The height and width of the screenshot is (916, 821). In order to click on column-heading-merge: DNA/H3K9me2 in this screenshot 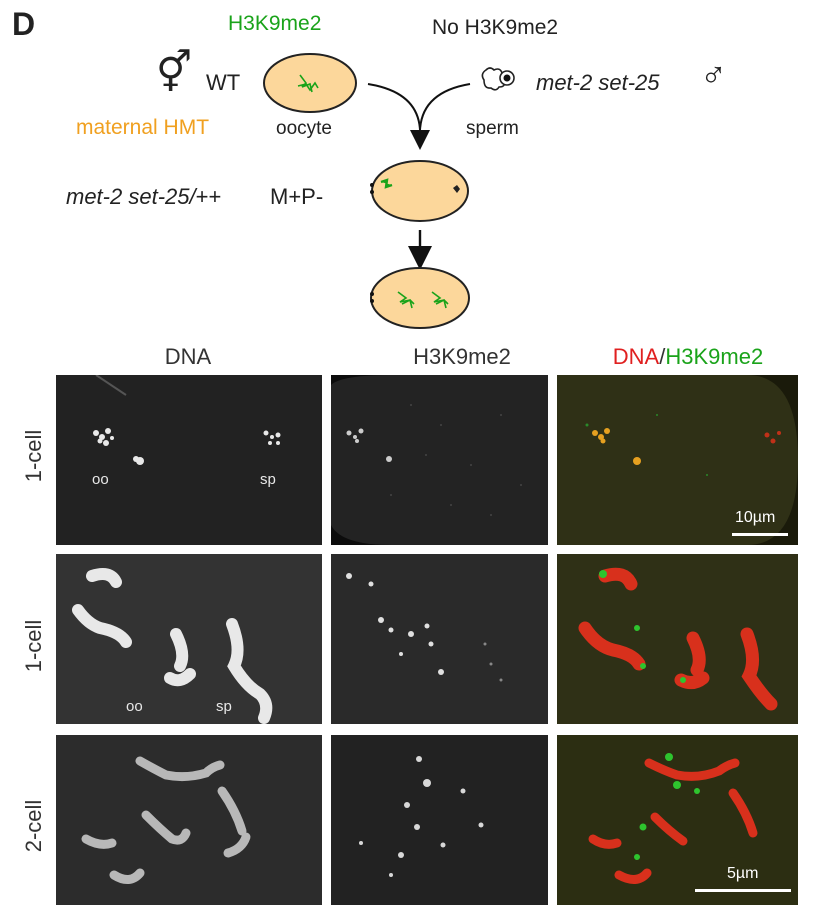, I will do `click(688, 356)`.